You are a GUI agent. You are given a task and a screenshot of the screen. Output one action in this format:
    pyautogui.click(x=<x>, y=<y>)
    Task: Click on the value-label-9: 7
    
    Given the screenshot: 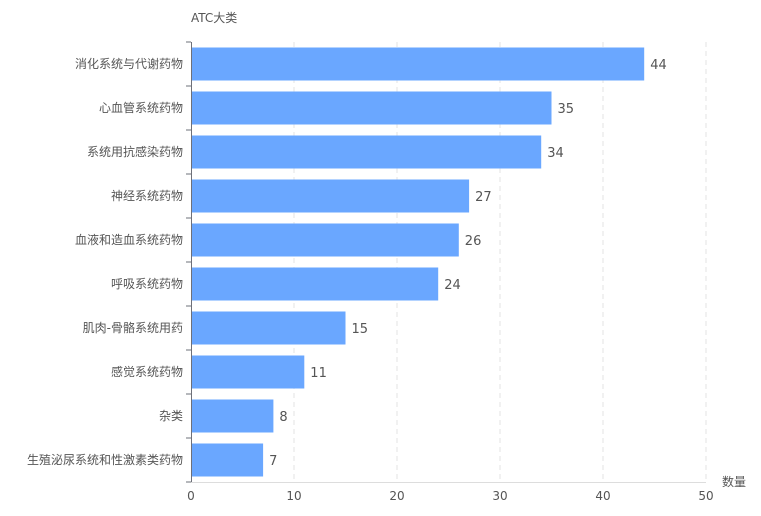 What is the action you would take?
    pyautogui.click(x=273, y=461)
    